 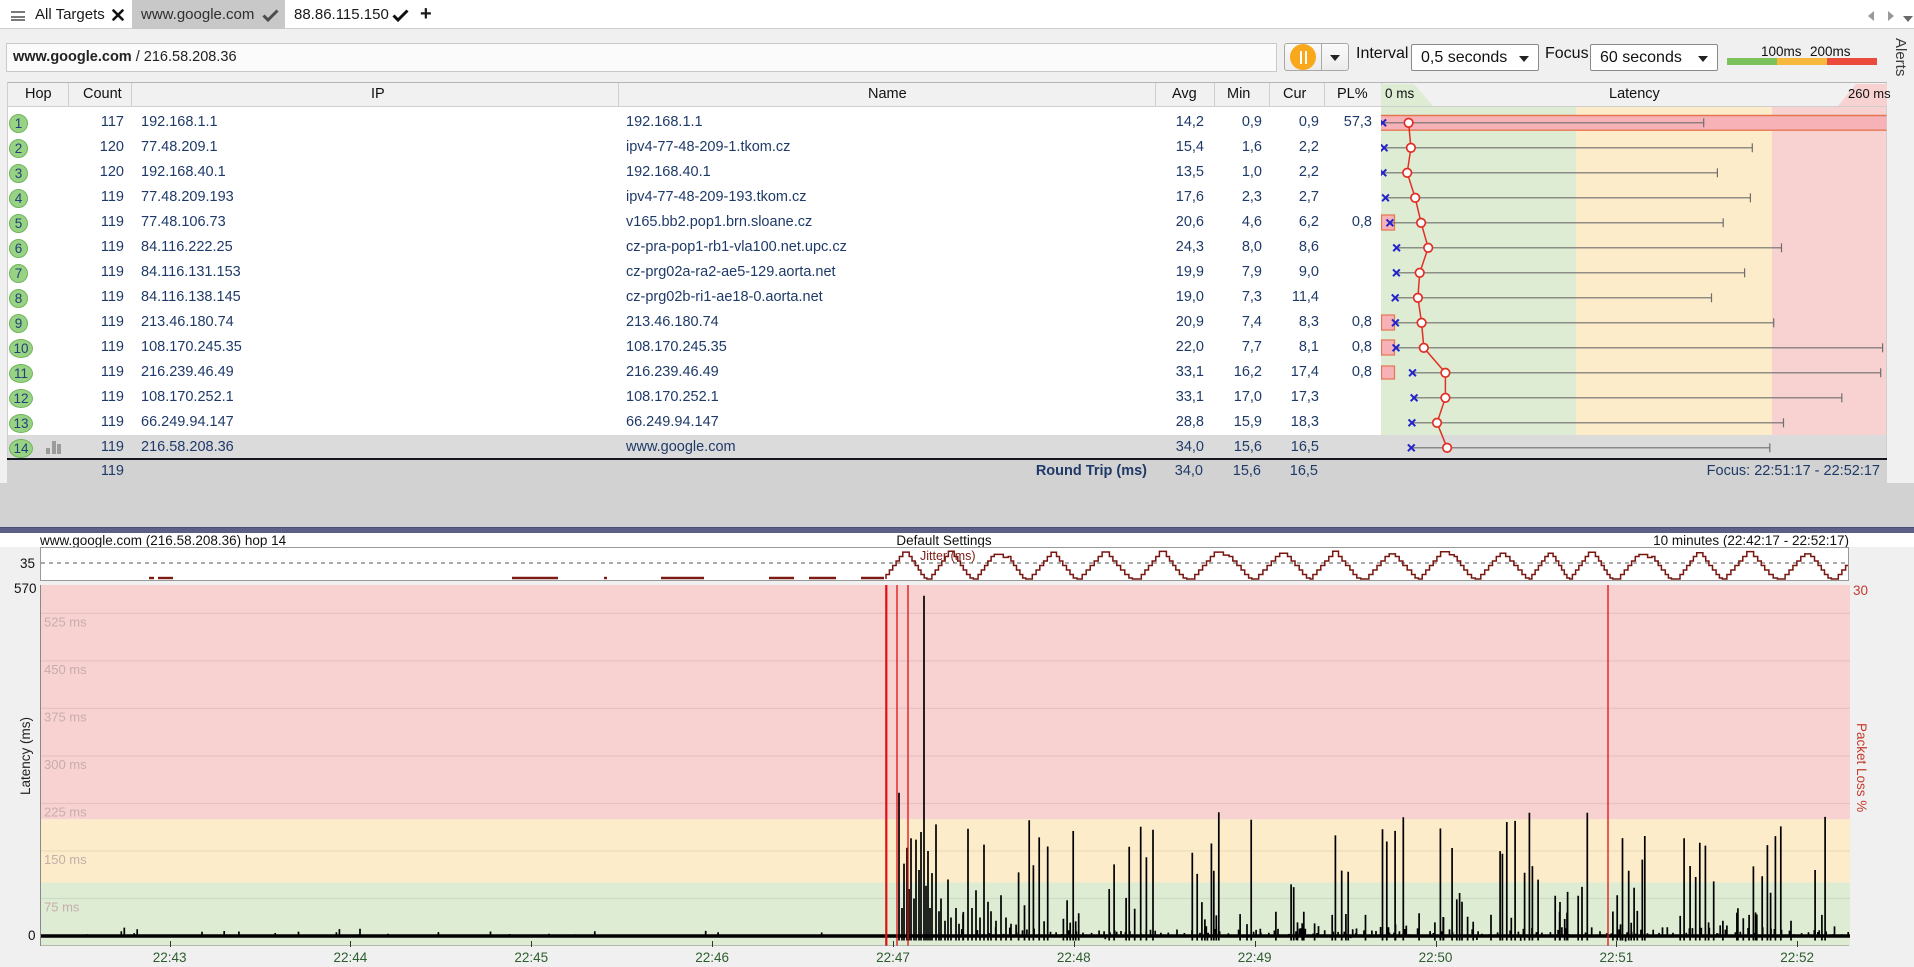 What do you see at coordinates (65, 716) in the screenshot?
I see `svg-text: 375 ms` at bounding box center [65, 716].